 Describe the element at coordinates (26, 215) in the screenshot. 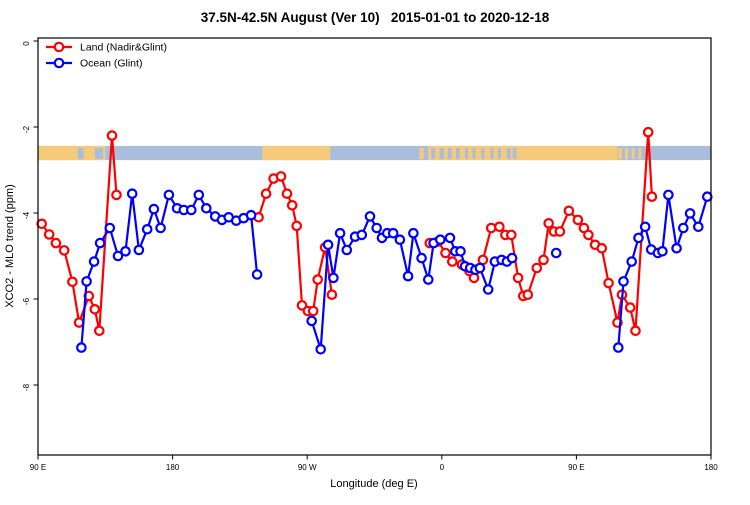

I see `y-tick-label: -4` at that location.